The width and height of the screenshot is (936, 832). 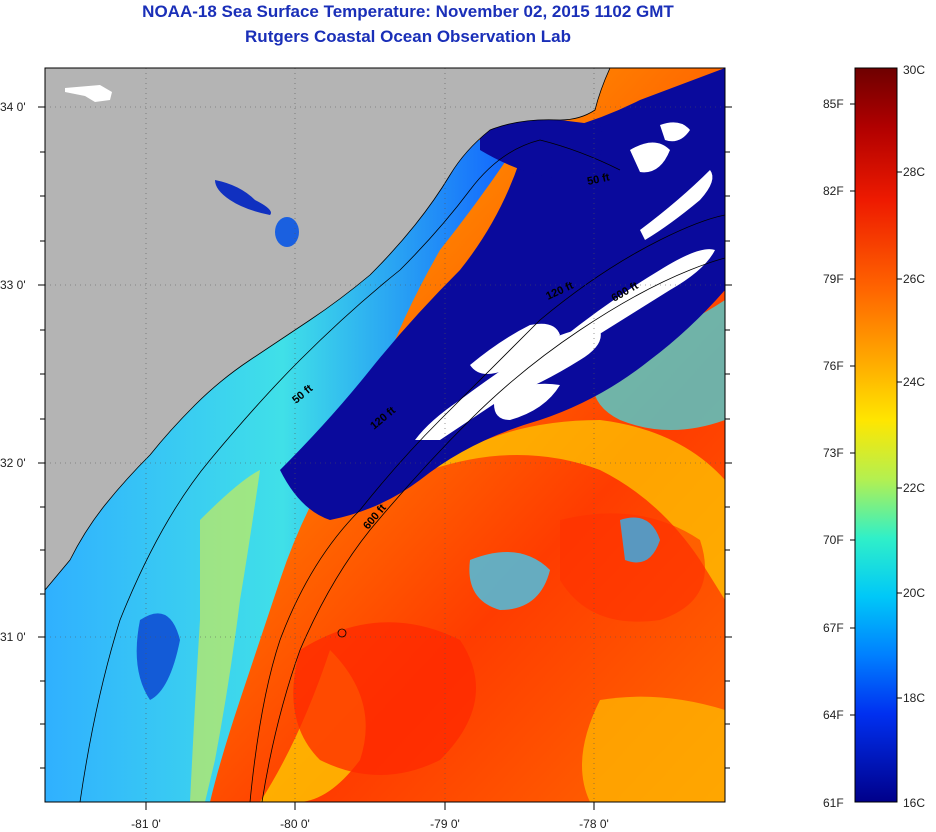 I want to click on lon-label-79: -79 0', so click(x=445, y=824).